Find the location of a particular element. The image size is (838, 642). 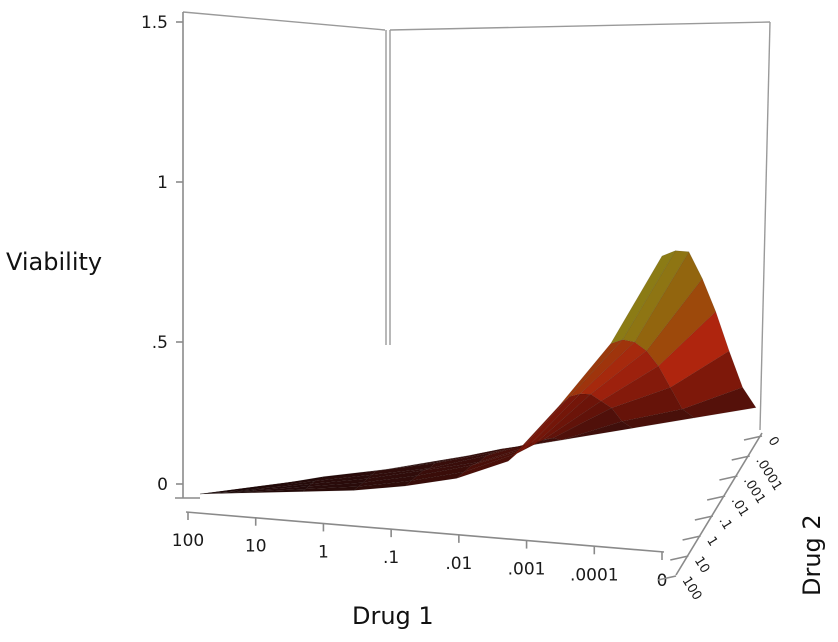

x-tick-labels: 100 10 1 .1 .01 .001 .0001 0 is located at coordinates (420, 551).